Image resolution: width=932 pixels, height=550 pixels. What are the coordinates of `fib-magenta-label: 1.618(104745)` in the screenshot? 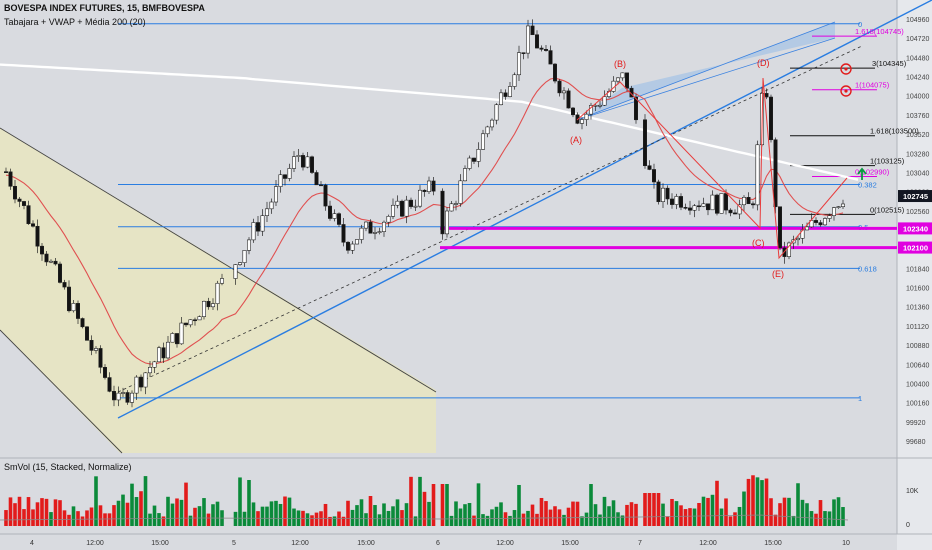 It's located at (879, 31).